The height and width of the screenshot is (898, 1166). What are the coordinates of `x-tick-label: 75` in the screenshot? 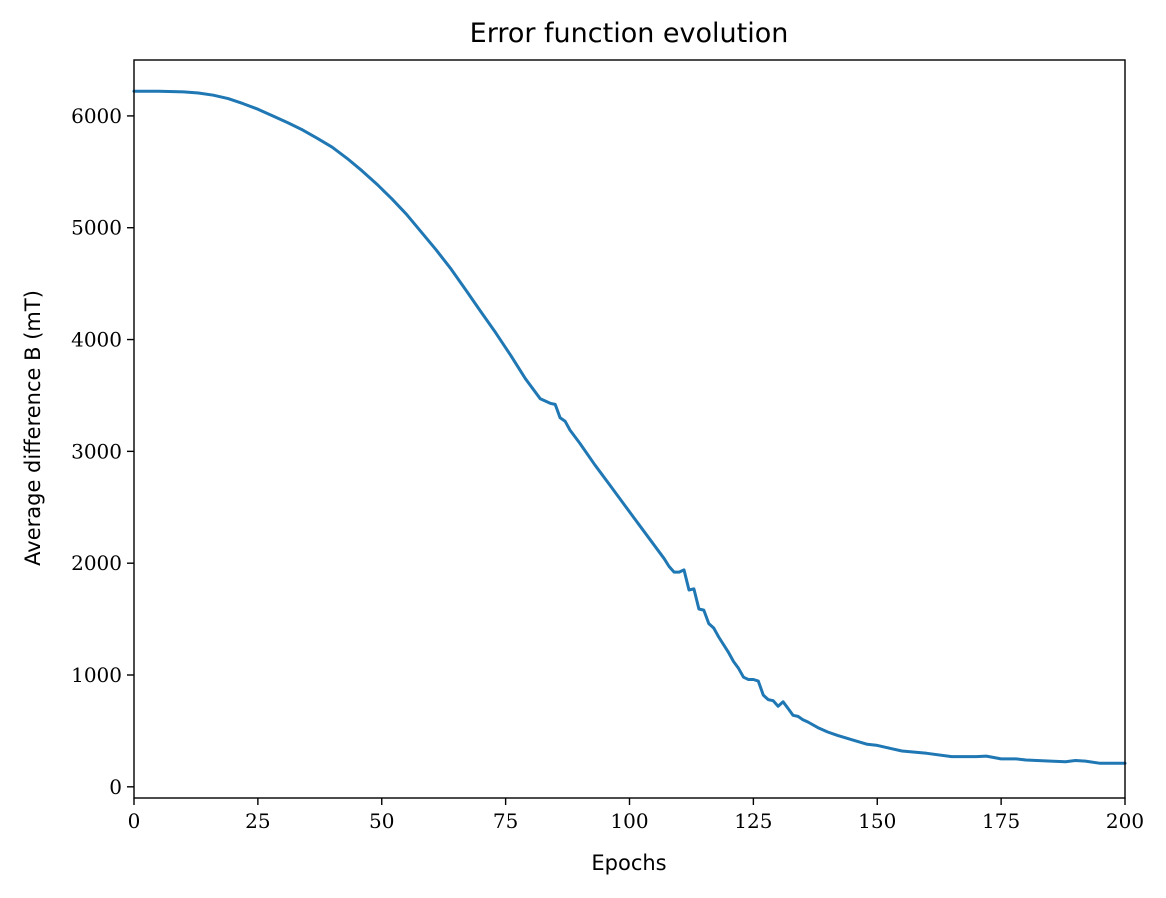 It's located at (505, 821).